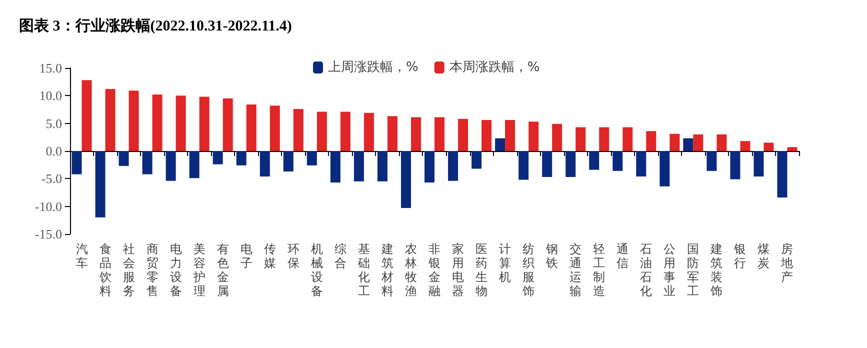 The height and width of the screenshot is (348, 867). I want to click on x-tick-label: 汽车, so click(82, 256).